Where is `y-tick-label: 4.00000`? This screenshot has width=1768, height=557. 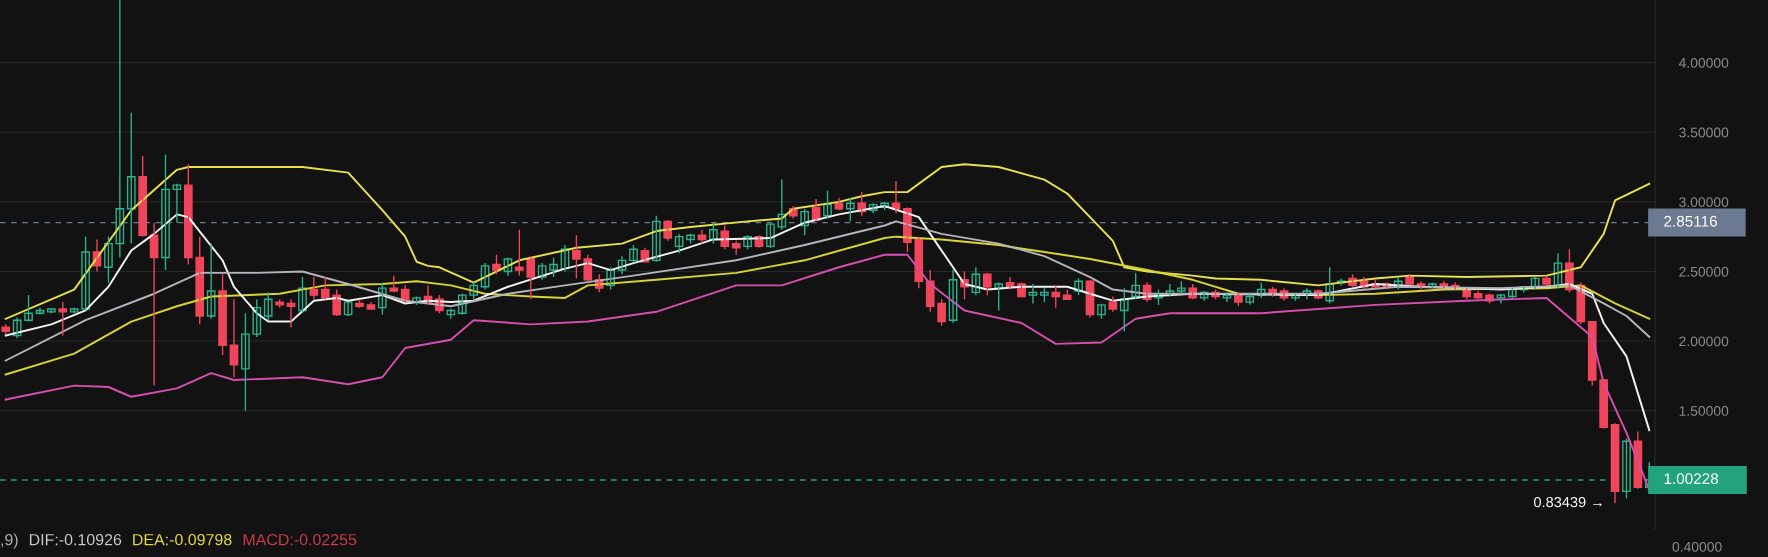
y-tick-label: 4.00000 is located at coordinates (1703, 62).